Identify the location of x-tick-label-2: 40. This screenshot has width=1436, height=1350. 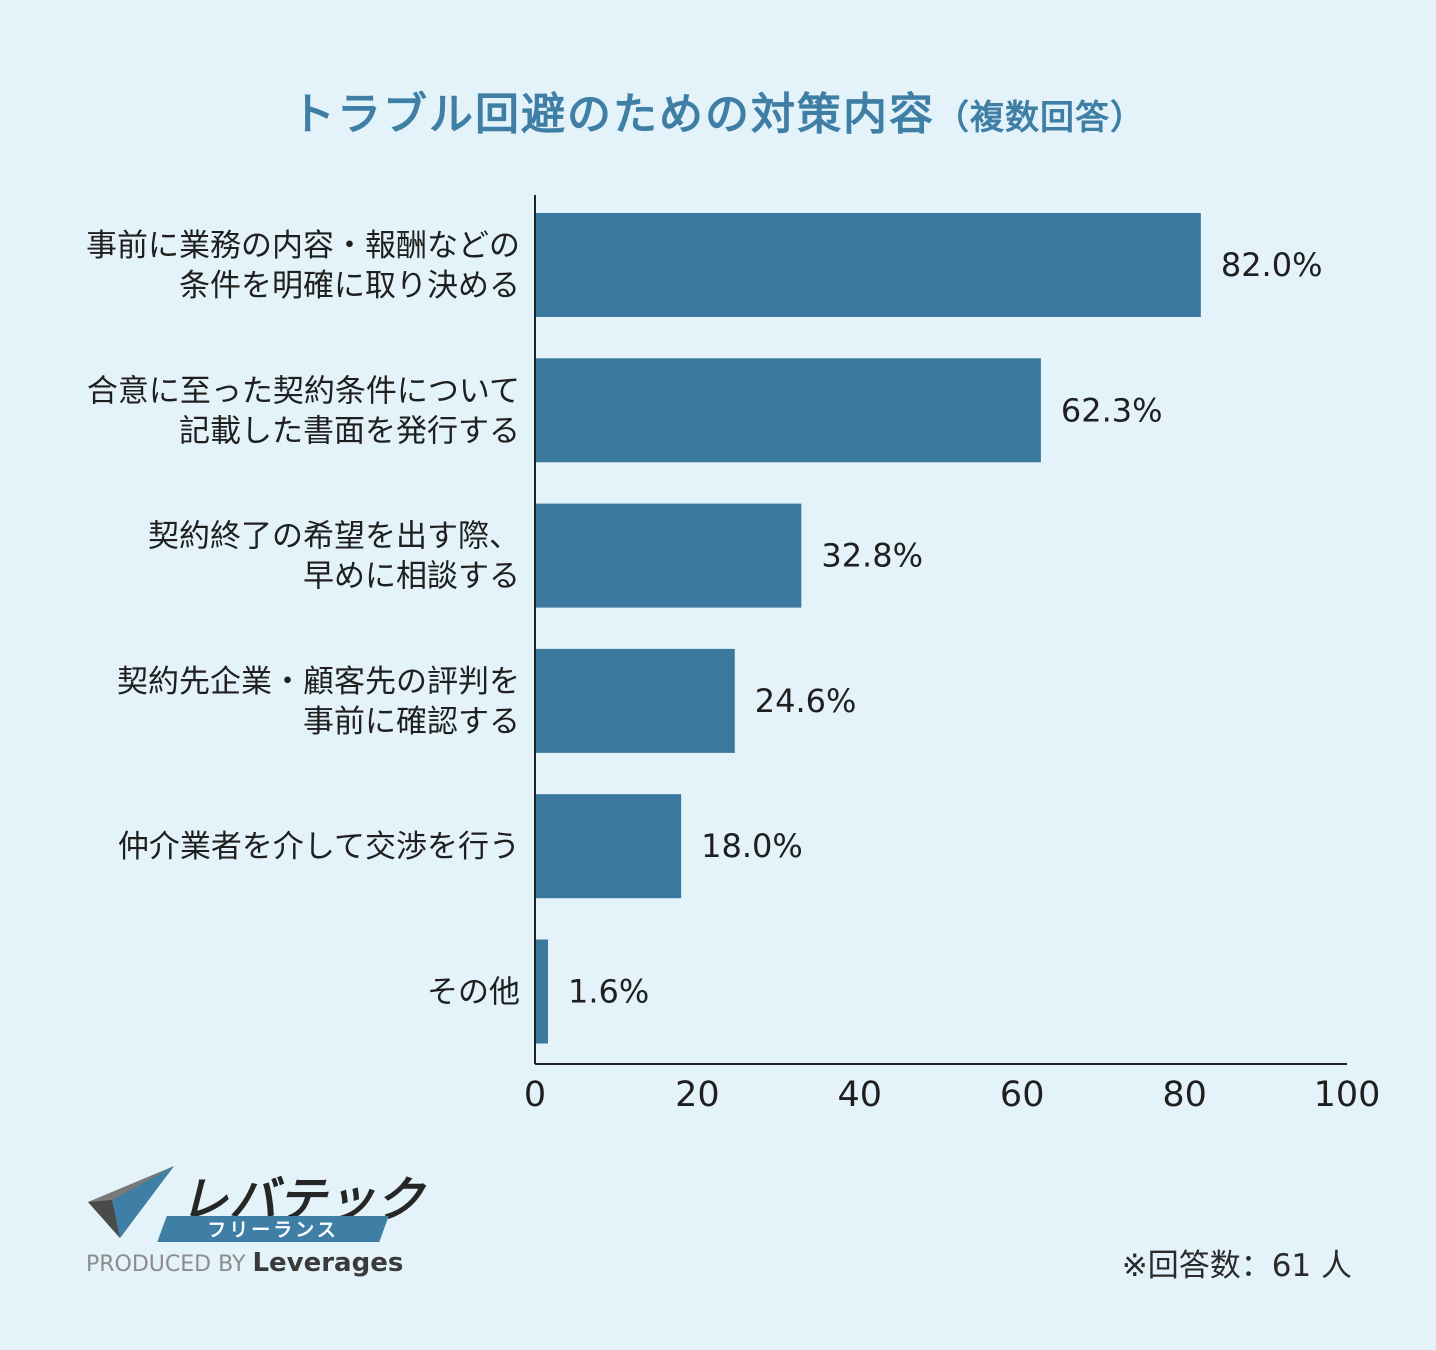
(860, 1095).